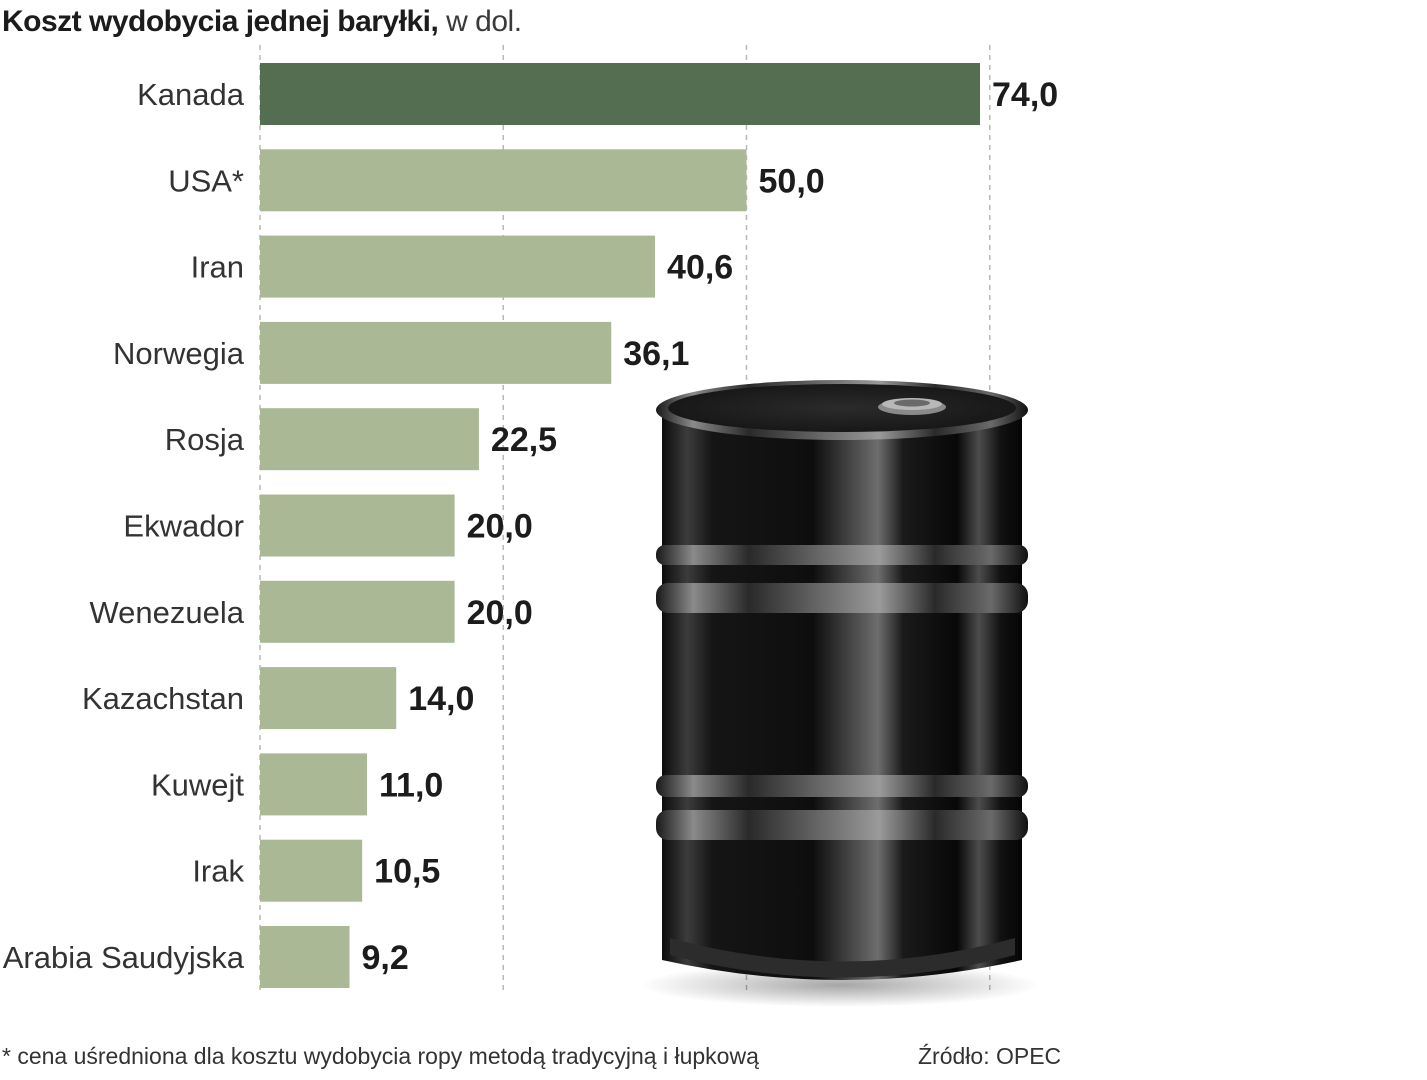  What do you see at coordinates (700, 268) in the screenshot?
I see `value-label-2: 40,6` at bounding box center [700, 268].